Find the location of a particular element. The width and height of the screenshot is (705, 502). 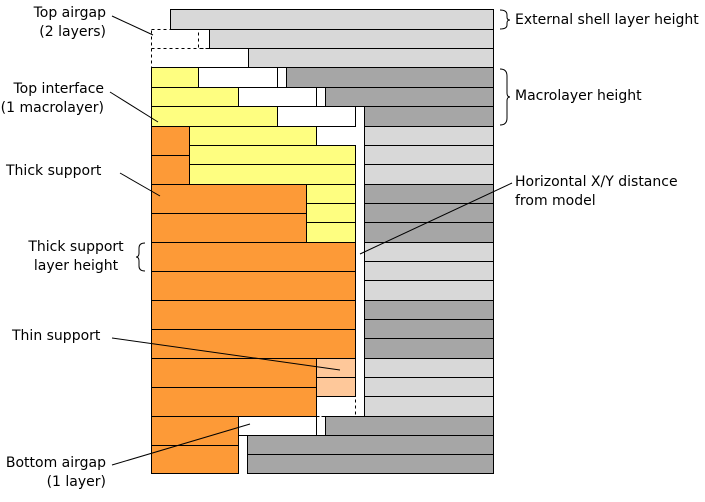

label-top-airgap: Top airgap (2 layers) is located at coordinates (69, 22).